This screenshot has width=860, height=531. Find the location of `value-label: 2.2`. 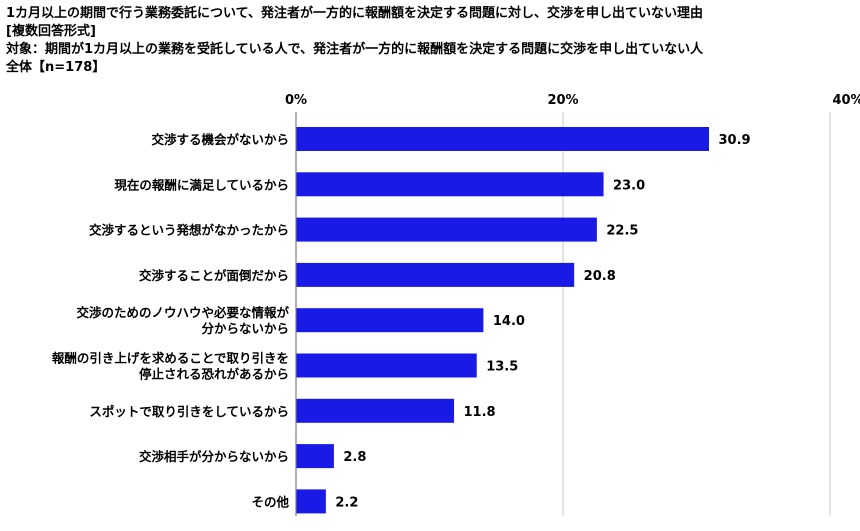

value-label: 2.2 is located at coordinates (346, 502).